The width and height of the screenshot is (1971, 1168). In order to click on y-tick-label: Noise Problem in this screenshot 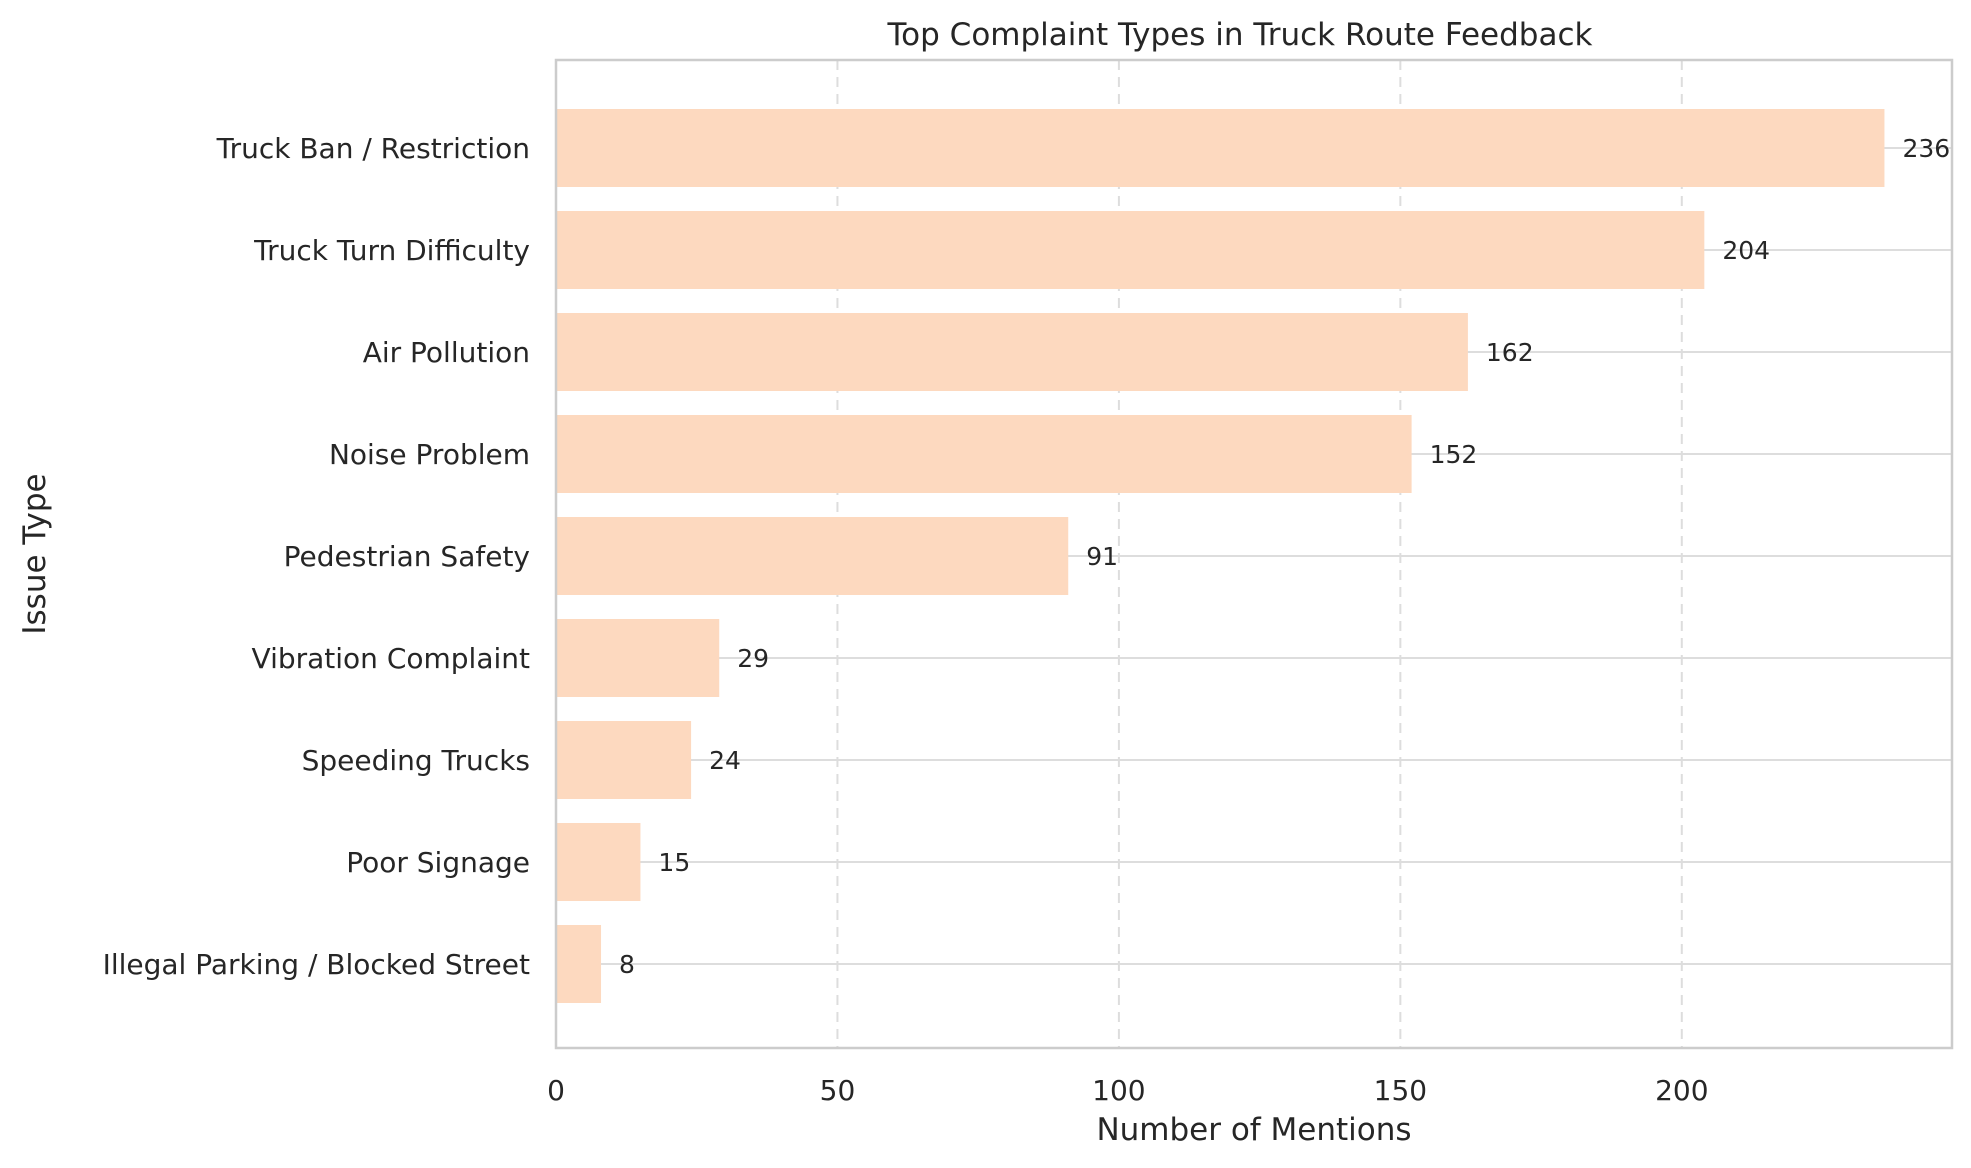, I will do `click(429, 454)`.